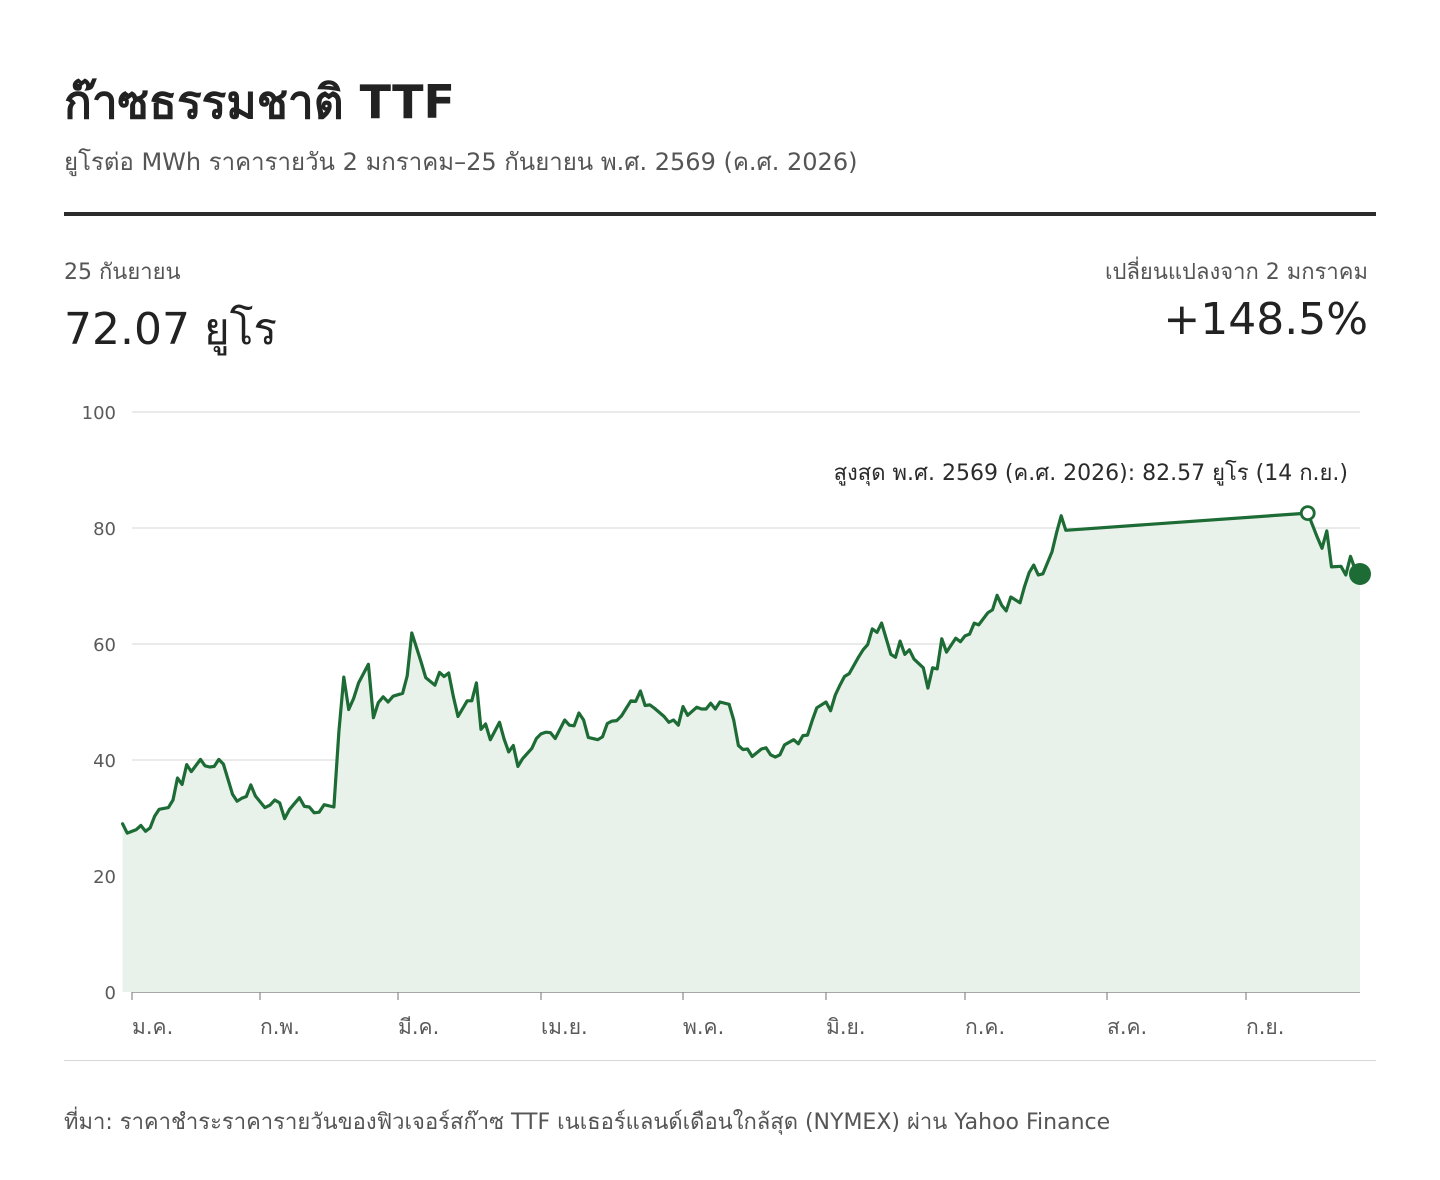  What do you see at coordinates (170, 329) in the screenshot?
I see `latest-price-value: 72.07 ยูโร` at bounding box center [170, 329].